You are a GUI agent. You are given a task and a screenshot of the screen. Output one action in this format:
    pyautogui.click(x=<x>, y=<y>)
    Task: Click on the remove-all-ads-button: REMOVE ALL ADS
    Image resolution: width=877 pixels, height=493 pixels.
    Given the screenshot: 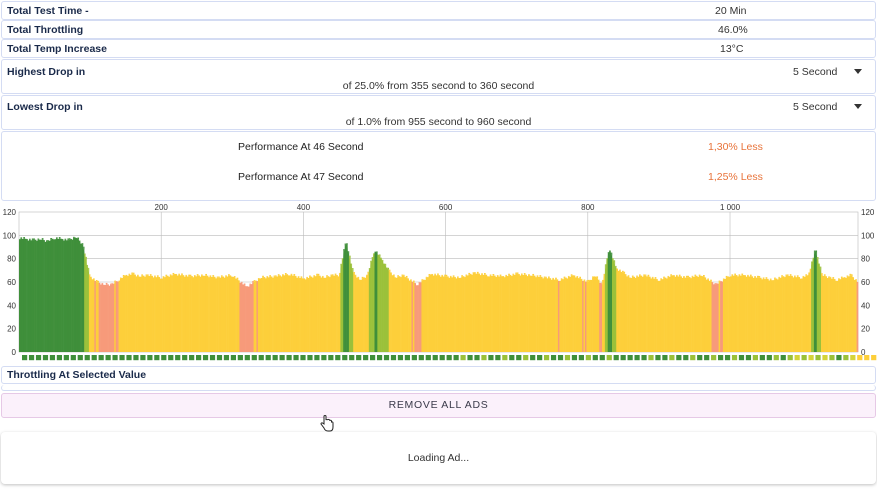 What is the action you would take?
    pyautogui.click(x=438, y=405)
    